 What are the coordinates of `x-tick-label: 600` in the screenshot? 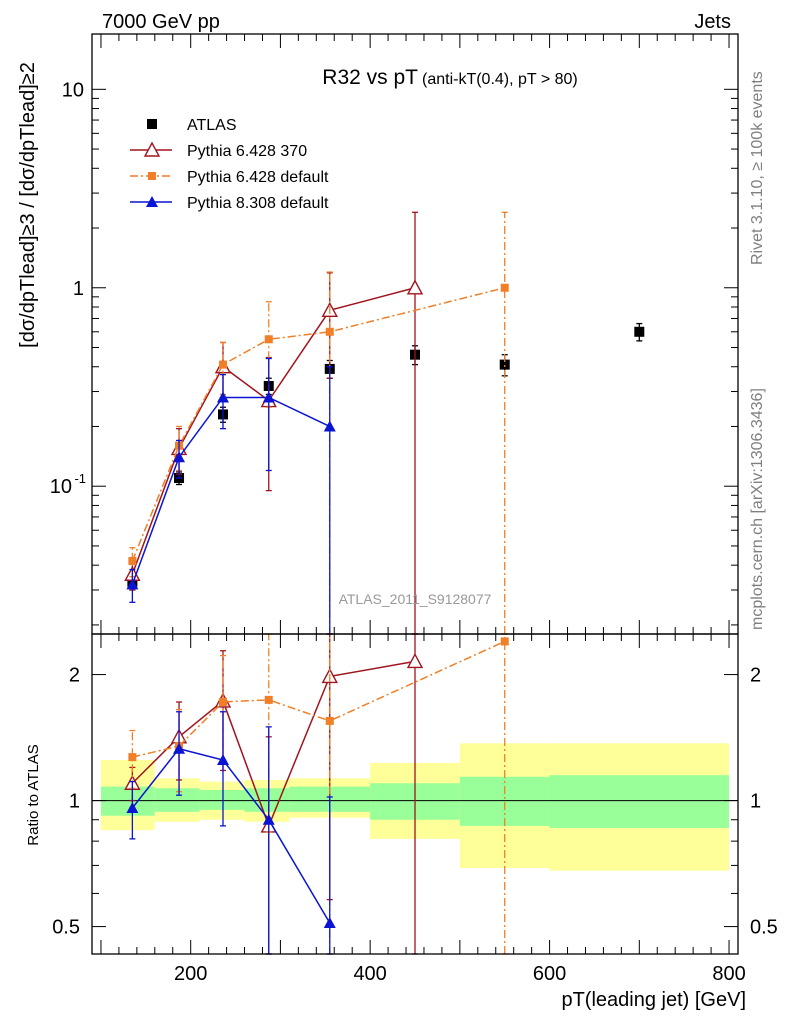 It's located at (549, 974).